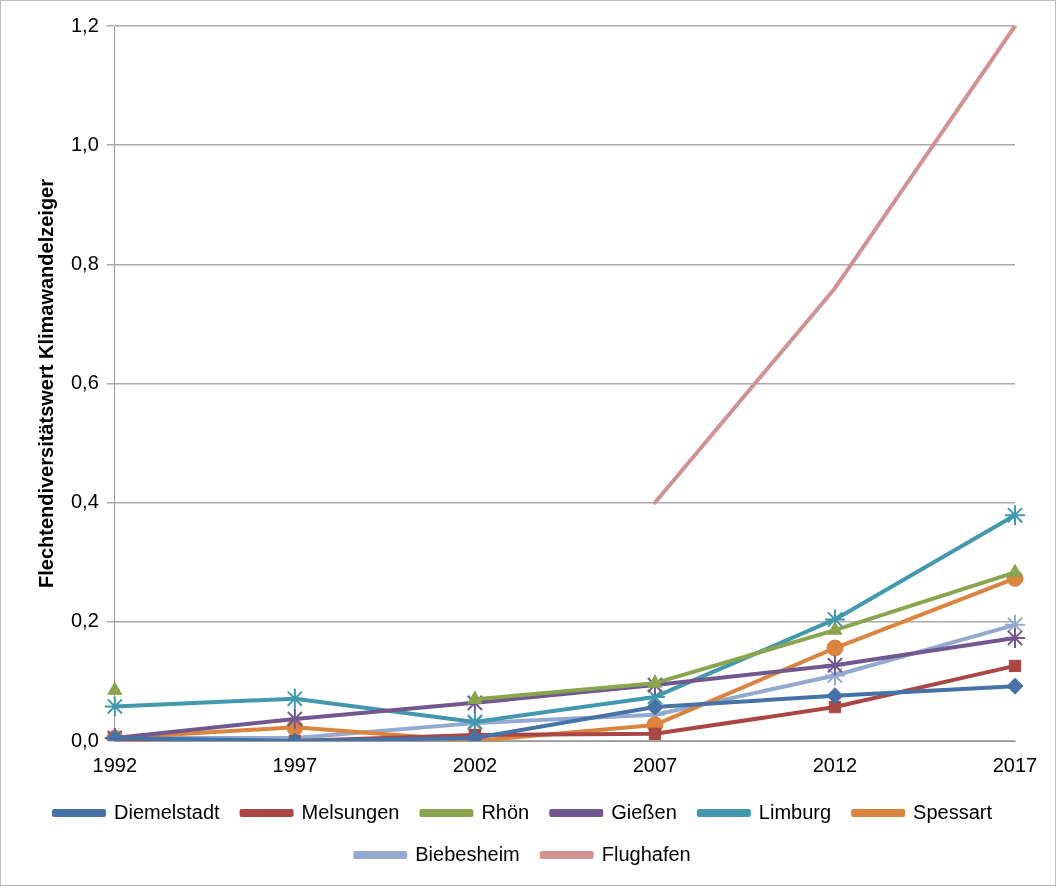  What do you see at coordinates (84, 143) in the screenshot?
I see `y-tick-label: 1,0` at bounding box center [84, 143].